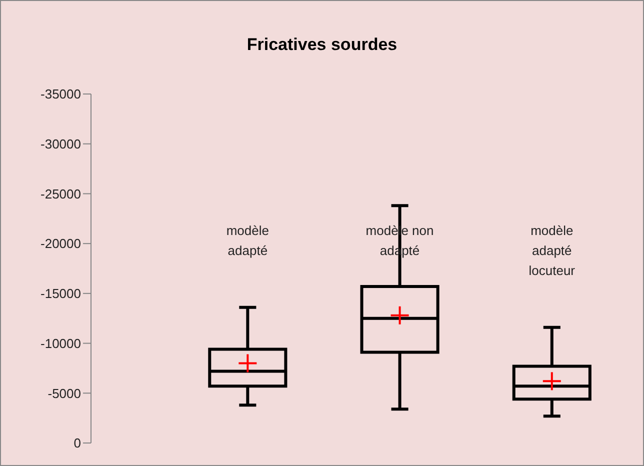 This screenshot has width=644, height=466. I want to click on y-tick-label: -15000, so click(60, 294).